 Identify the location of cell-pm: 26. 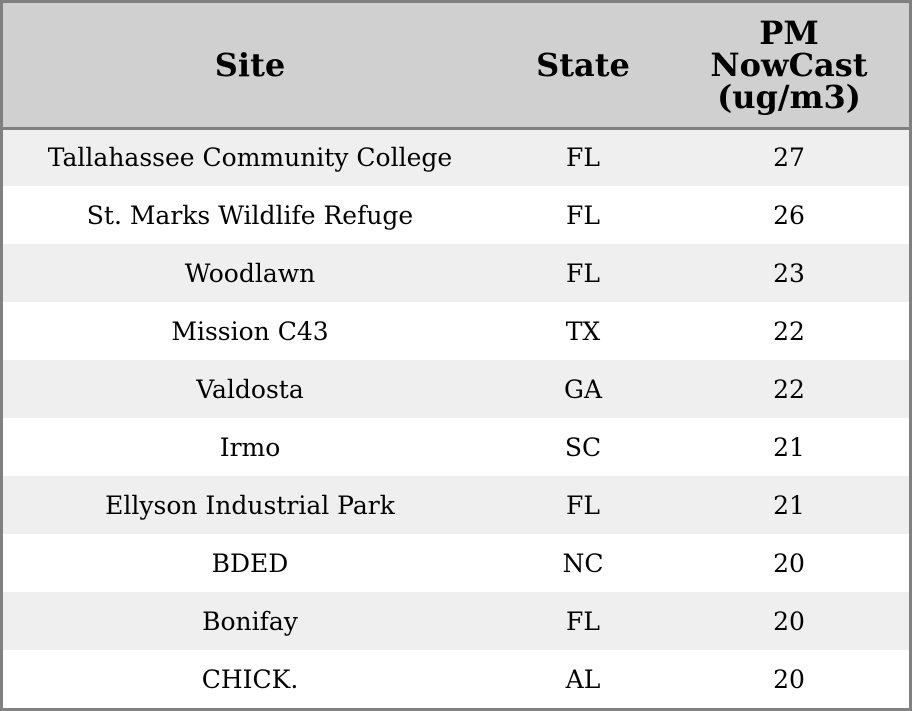
(789, 215).